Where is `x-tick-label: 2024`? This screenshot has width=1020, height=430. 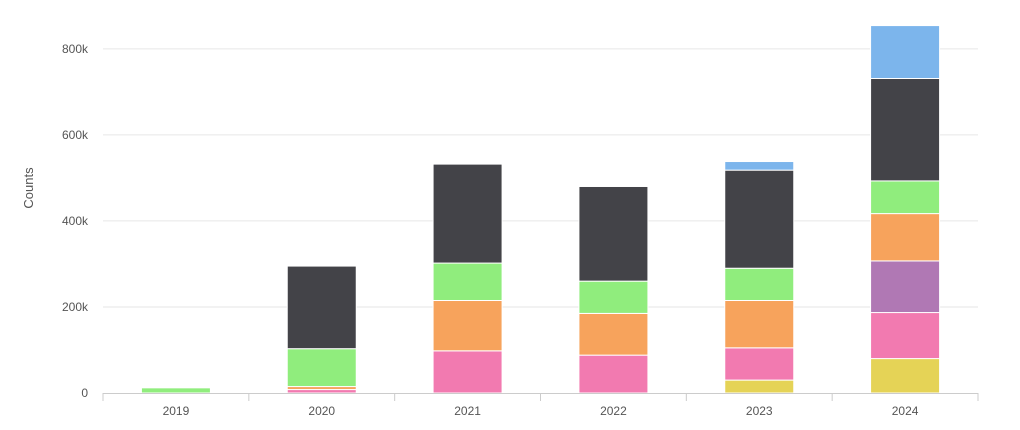
x-tick-label: 2024 is located at coordinates (905, 411).